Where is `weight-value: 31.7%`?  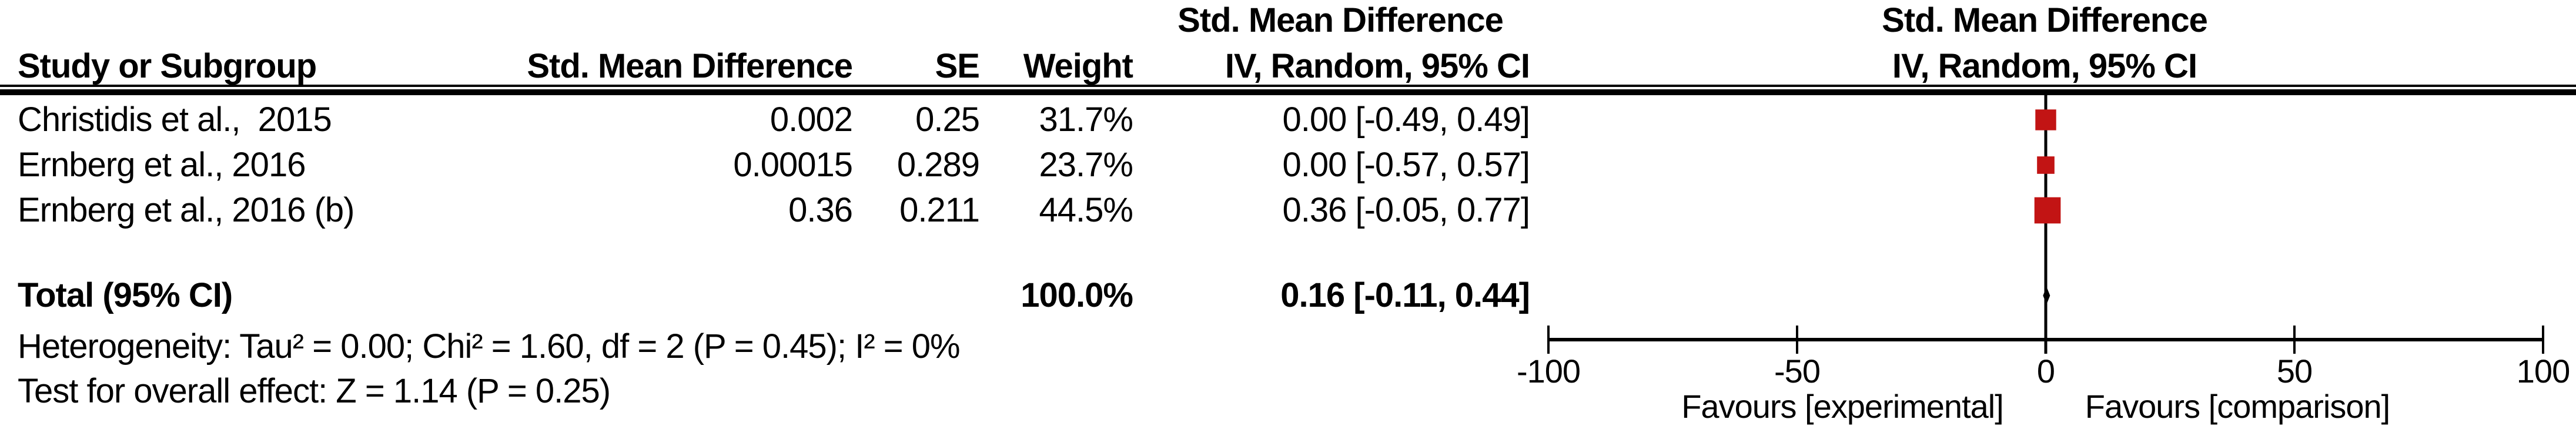
weight-value: 31.7% is located at coordinates (1086, 119).